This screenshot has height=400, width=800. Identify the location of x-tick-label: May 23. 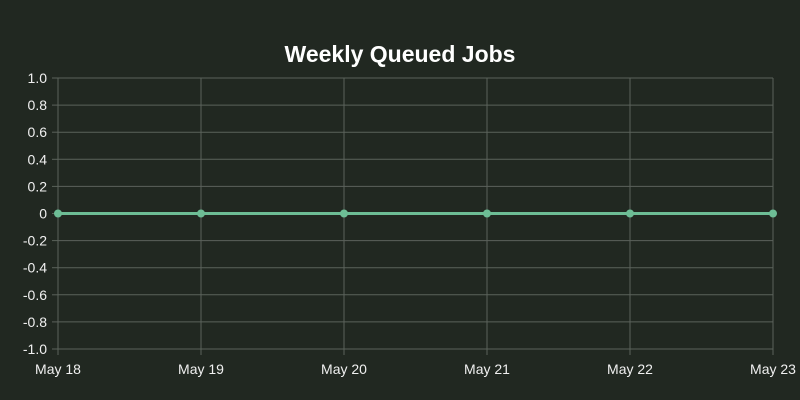
(773, 369).